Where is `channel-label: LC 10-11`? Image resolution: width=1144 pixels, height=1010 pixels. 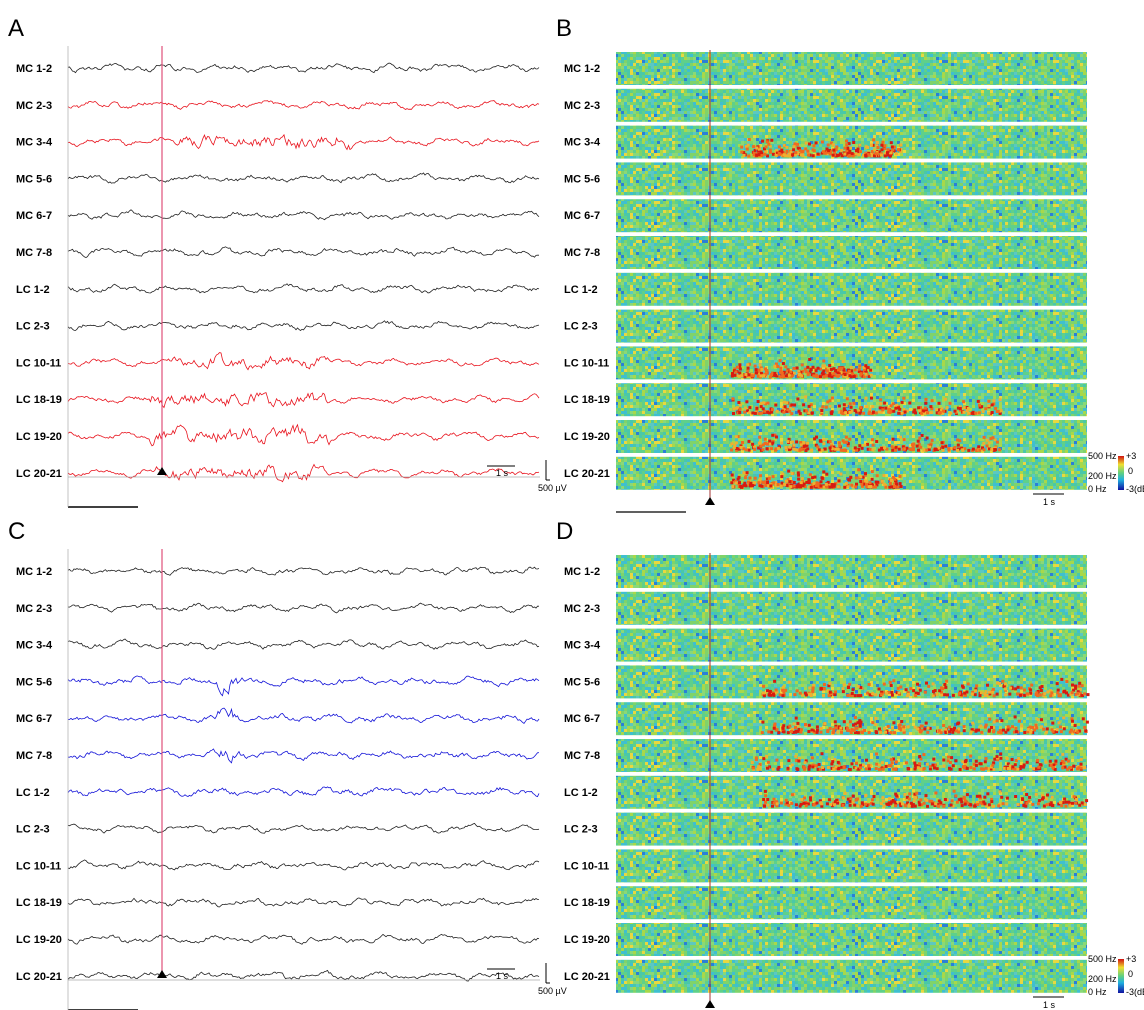 channel-label: LC 10-11 is located at coordinates (586, 363).